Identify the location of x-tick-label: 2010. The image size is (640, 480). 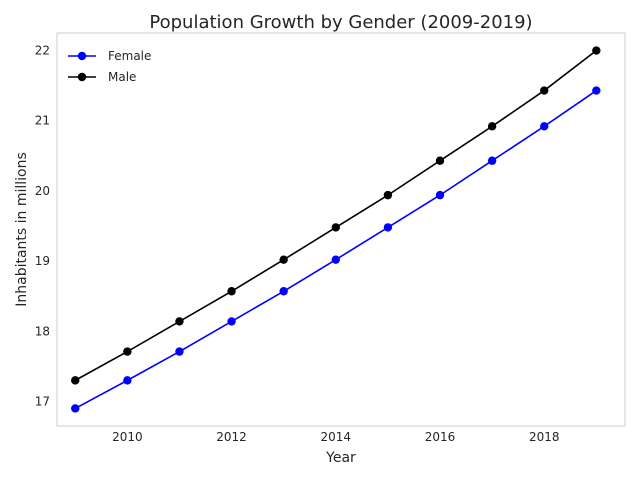
(127, 437).